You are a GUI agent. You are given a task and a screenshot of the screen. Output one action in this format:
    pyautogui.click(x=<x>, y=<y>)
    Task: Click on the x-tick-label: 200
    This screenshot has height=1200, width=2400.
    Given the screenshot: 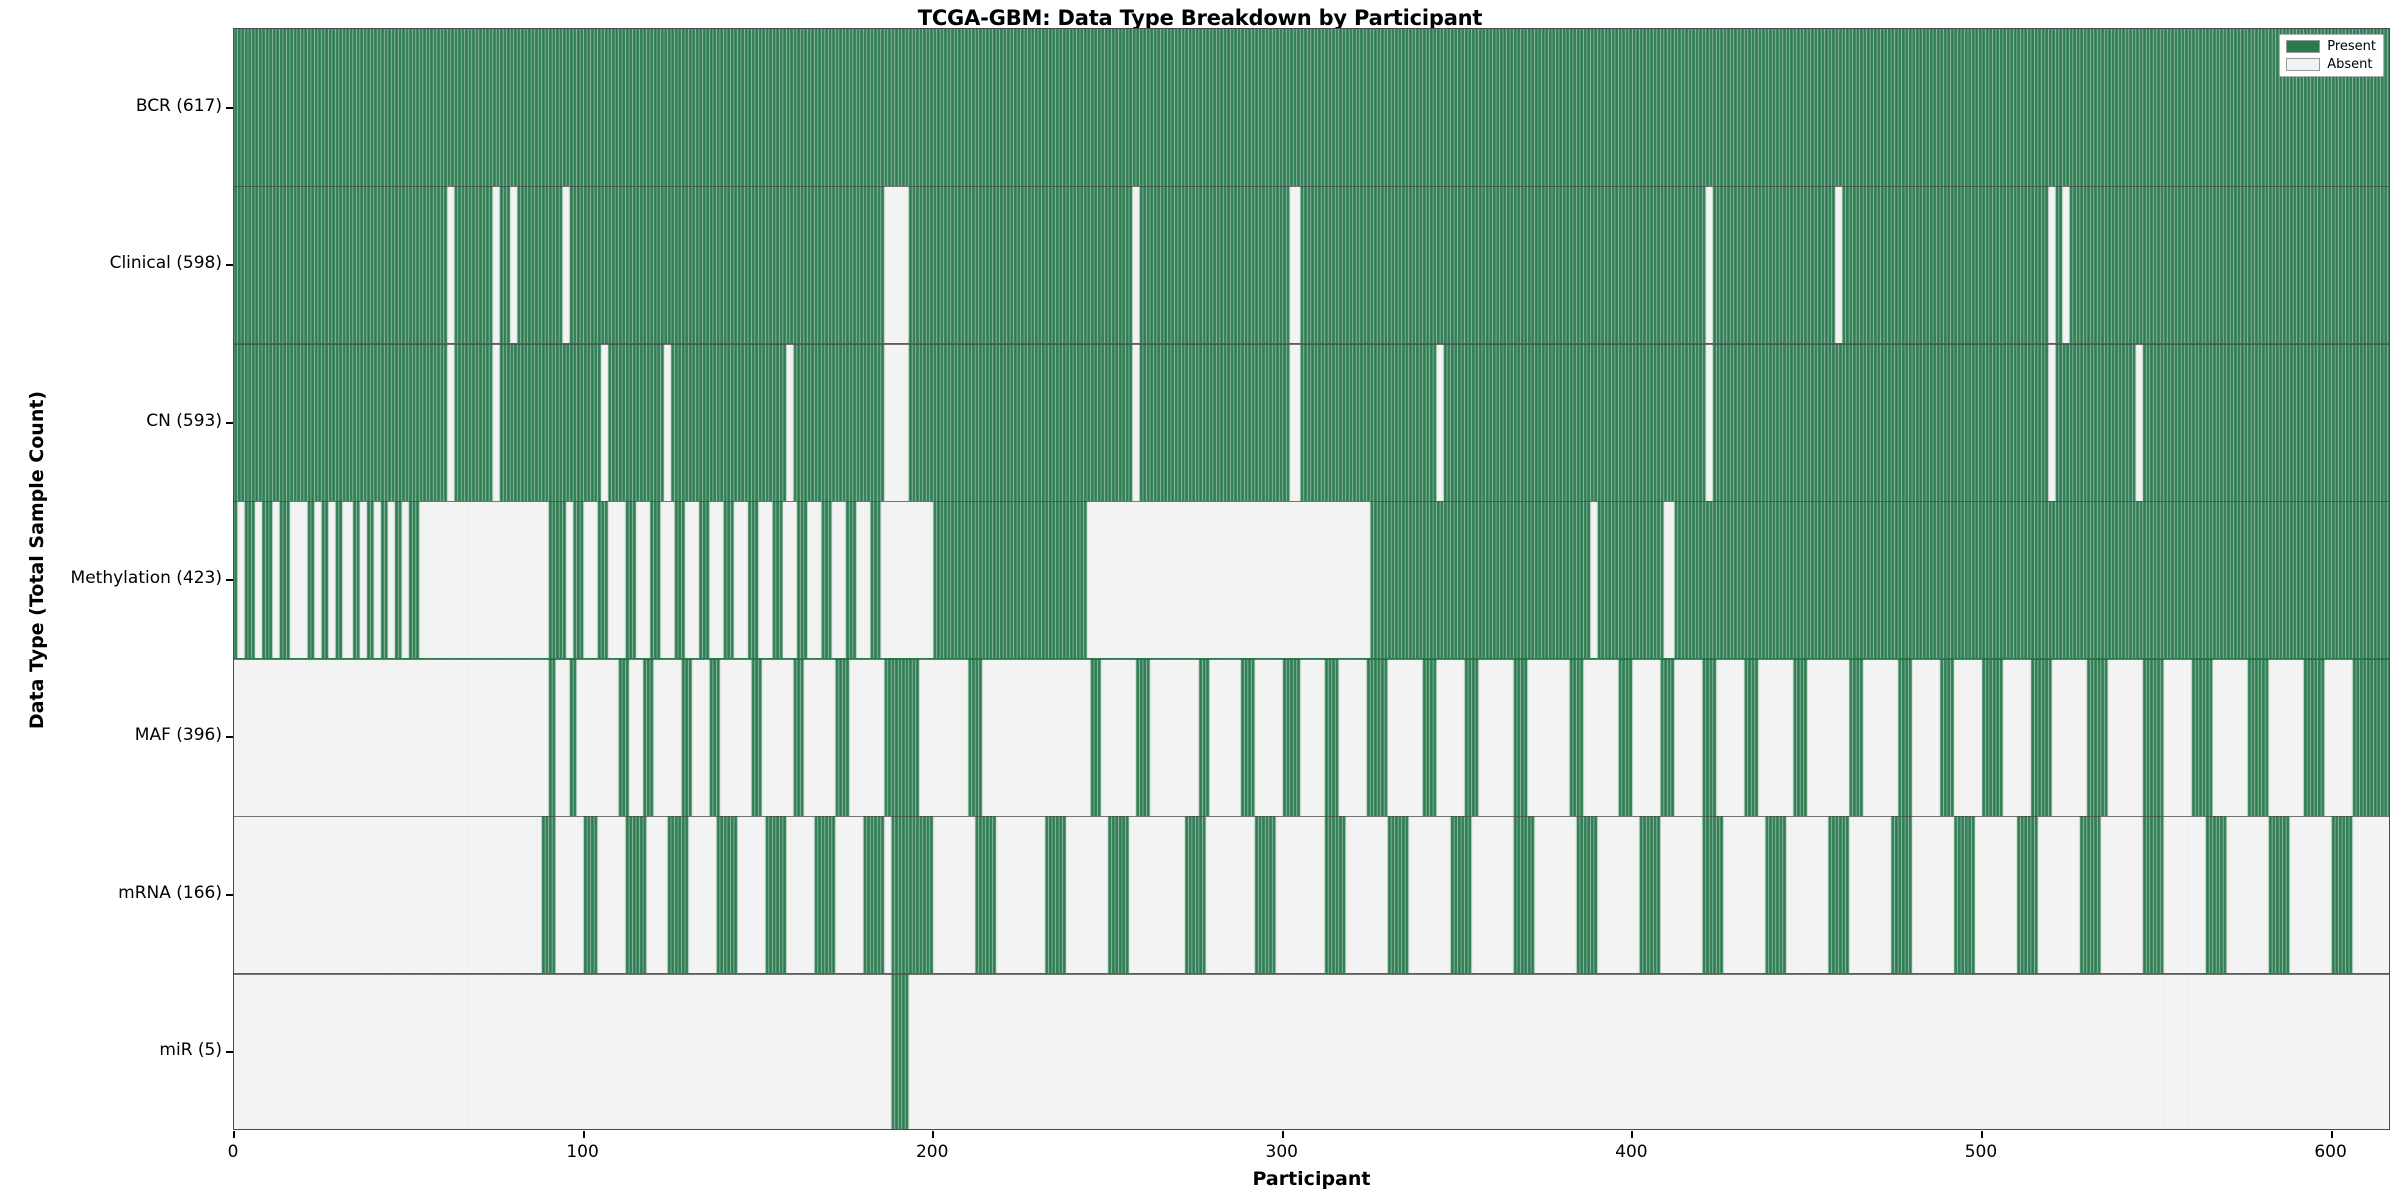 What is the action you would take?
    pyautogui.click(x=932, y=1152)
    